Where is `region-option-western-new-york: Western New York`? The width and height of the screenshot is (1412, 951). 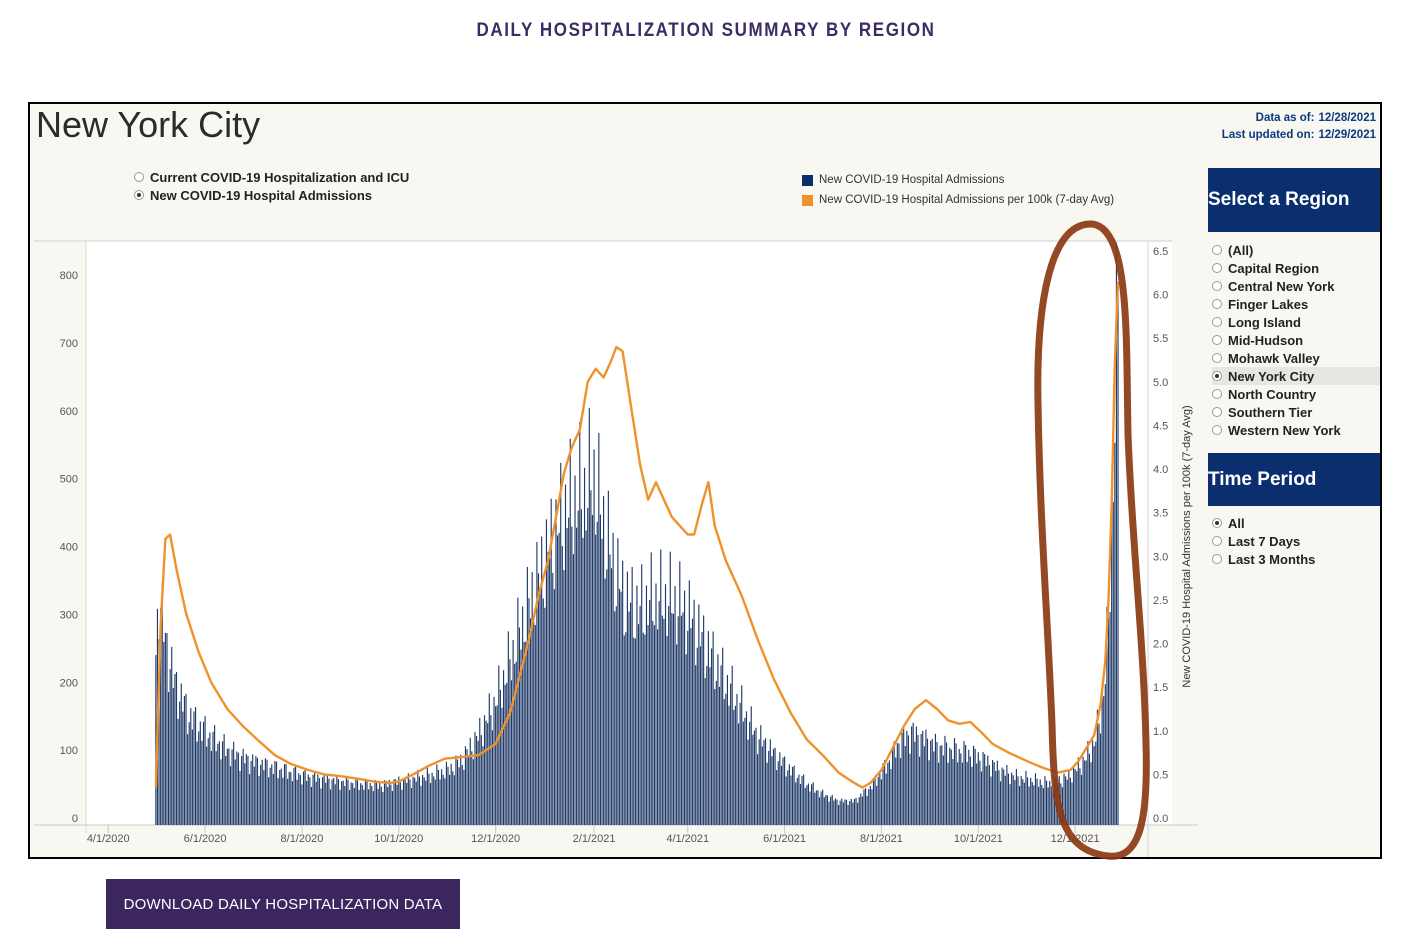 region-option-western-new-york: Western New York is located at coordinates (1296, 430).